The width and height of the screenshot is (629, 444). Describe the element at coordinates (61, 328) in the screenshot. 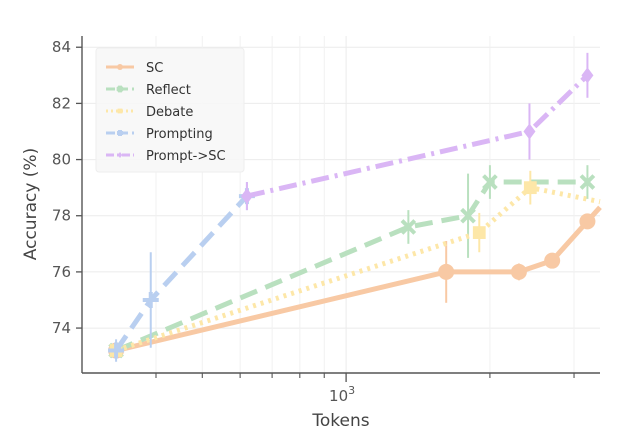

I see `y-tick-label: 74` at that location.